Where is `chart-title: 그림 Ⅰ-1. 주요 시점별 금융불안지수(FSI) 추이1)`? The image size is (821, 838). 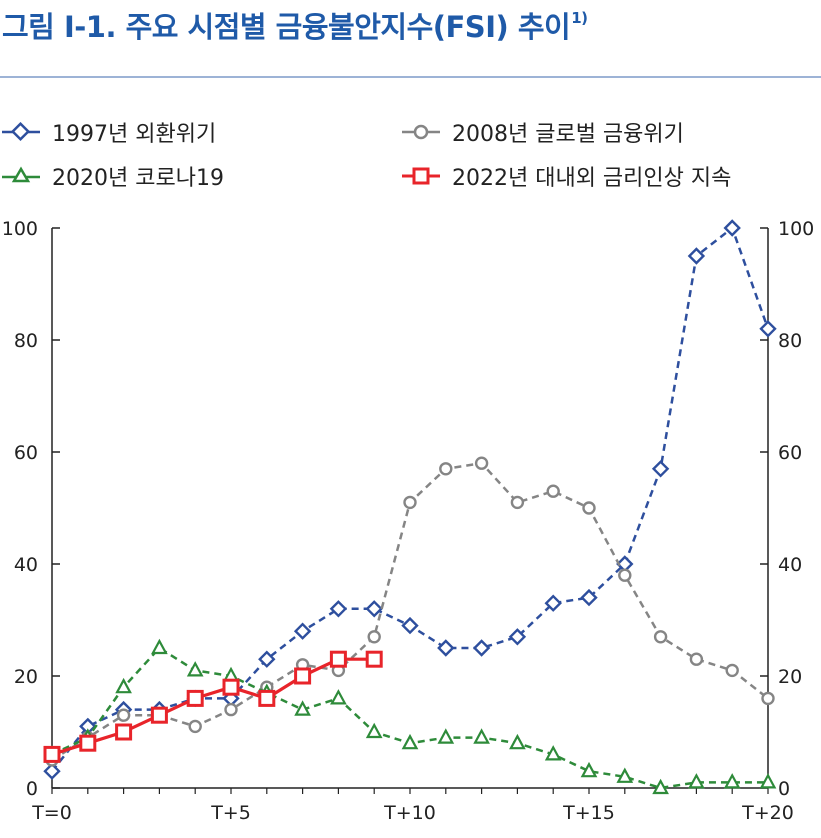 chart-title: 그림 Ⅰ-1. 주요 시점별 금융불안지수(FSI) 추이1) is located at coordinates (295, 25).